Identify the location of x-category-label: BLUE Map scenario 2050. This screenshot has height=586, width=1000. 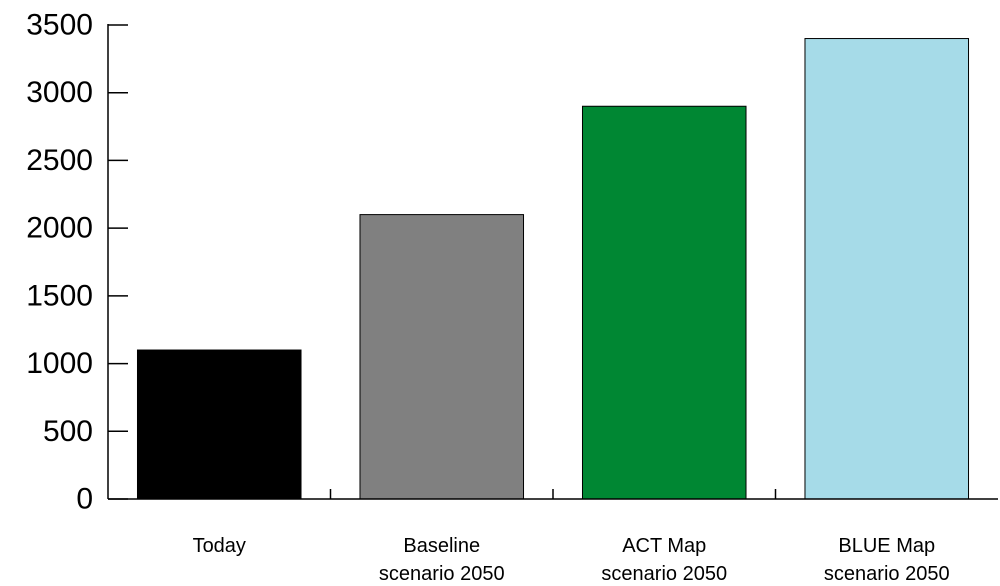
(887, 560).